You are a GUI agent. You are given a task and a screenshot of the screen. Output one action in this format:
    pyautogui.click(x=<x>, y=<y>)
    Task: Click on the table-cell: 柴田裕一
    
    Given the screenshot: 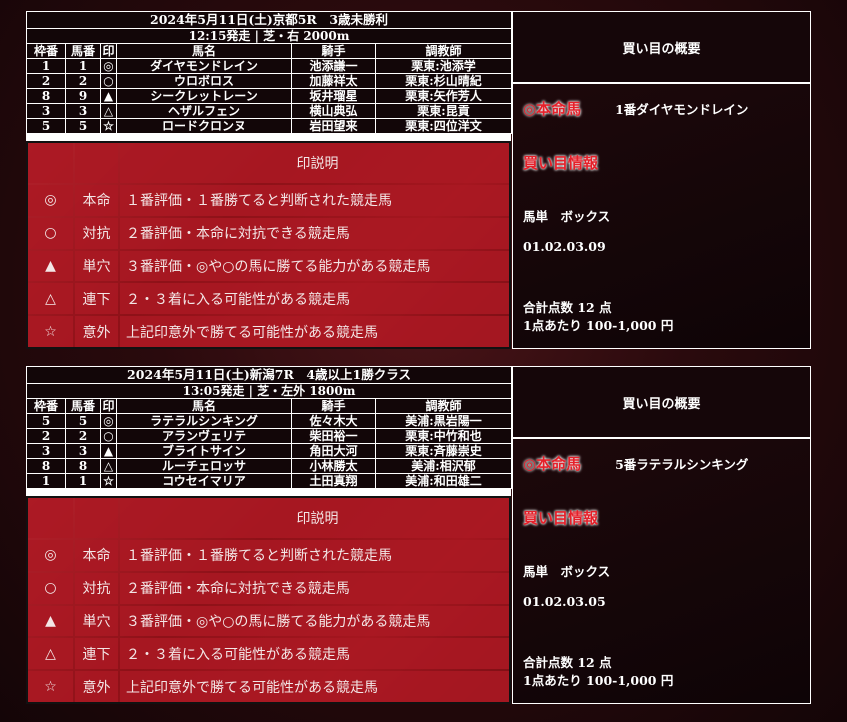 What is the action you would take?
    pyautogui.click(x=333, y=436)
    